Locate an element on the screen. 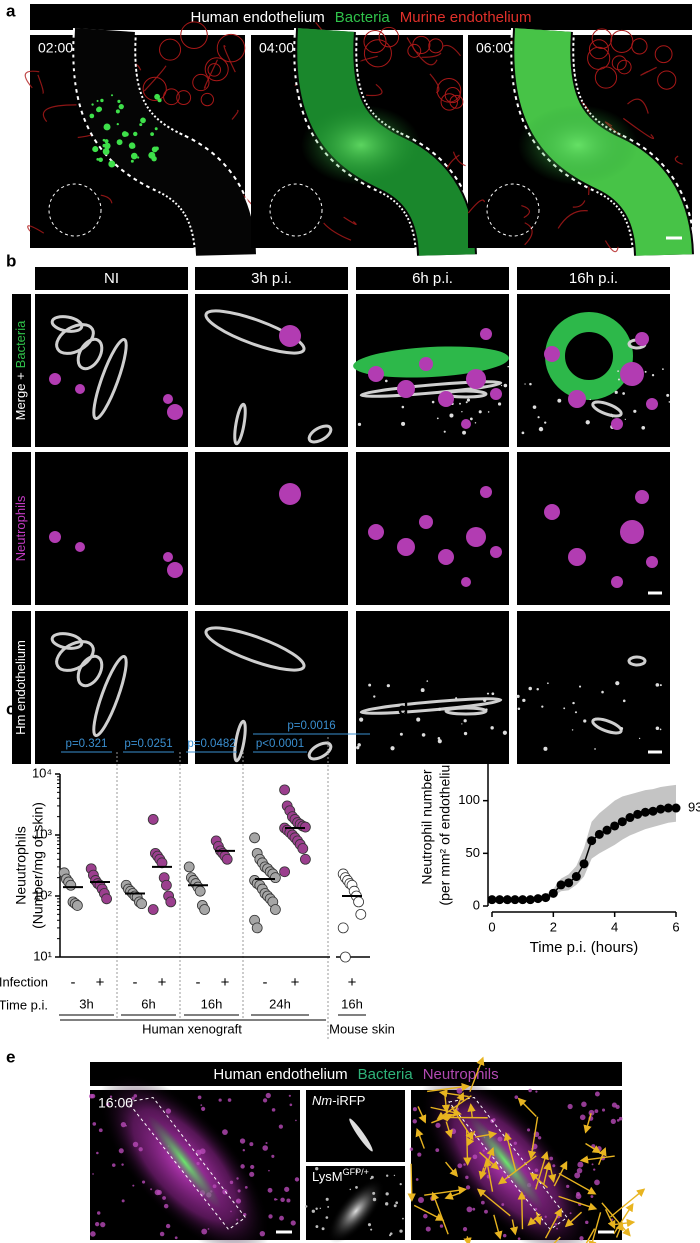 The width and height of the screenshot is (700, 1243). column-header: NI is located at coordinates (111, 278).